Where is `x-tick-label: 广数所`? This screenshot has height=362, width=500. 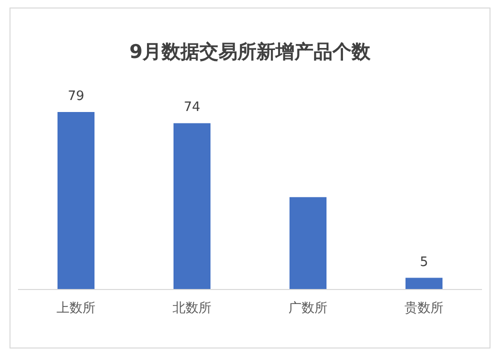 x-tick-label: 广数所 is located at coordinates (308, 308).